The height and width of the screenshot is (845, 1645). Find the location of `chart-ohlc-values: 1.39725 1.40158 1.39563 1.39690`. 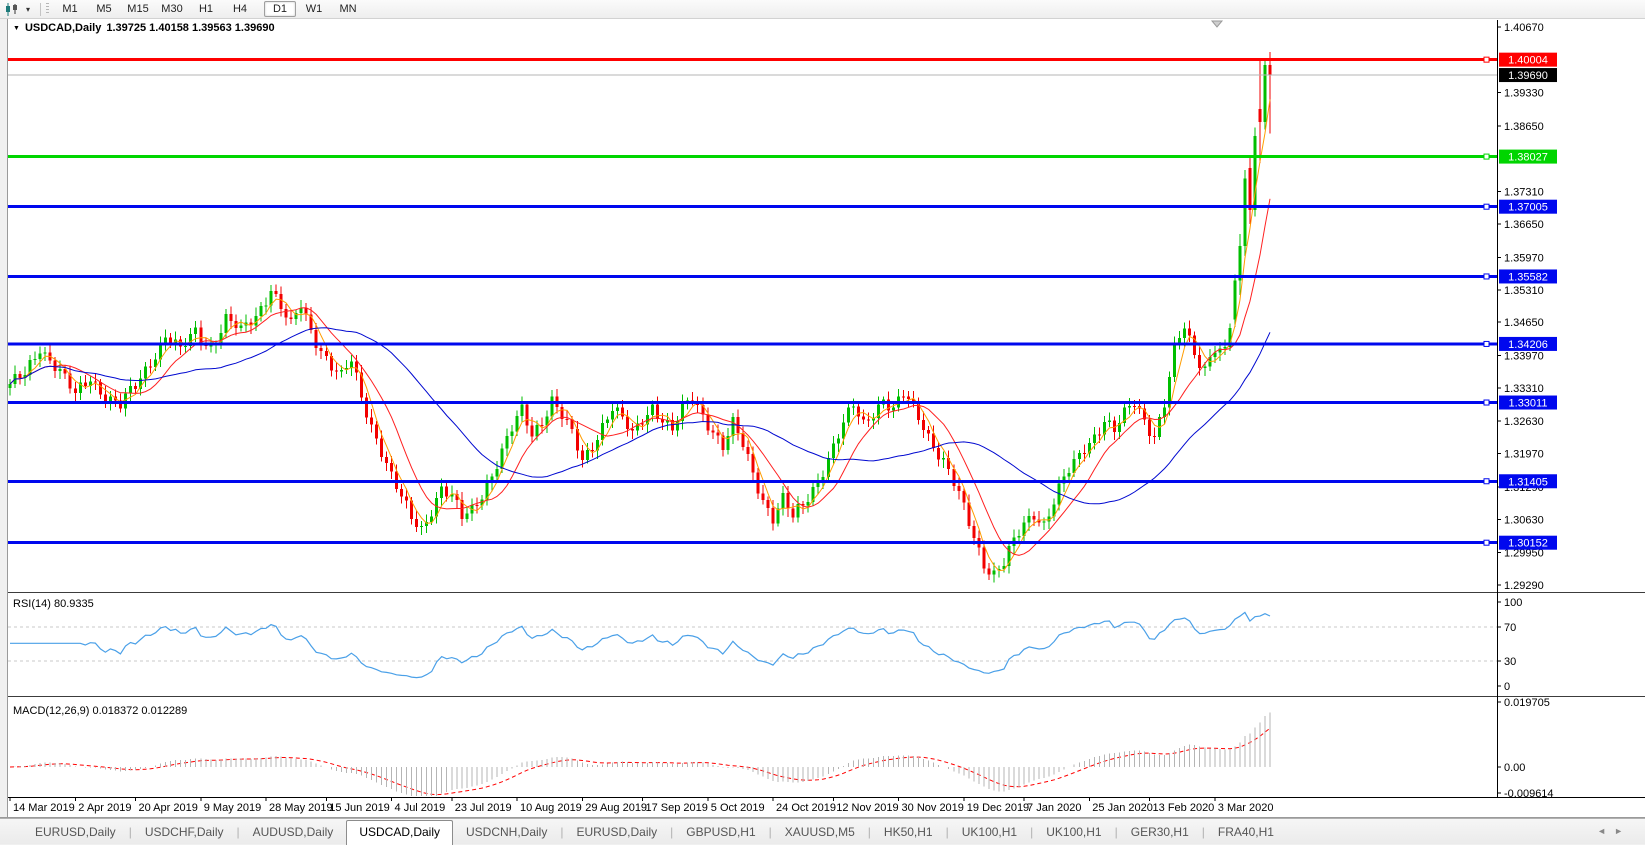

chart-ohlc-values: 1.39725 1.40158 1.39563 1.39690 is located at coordinates (190, 28).